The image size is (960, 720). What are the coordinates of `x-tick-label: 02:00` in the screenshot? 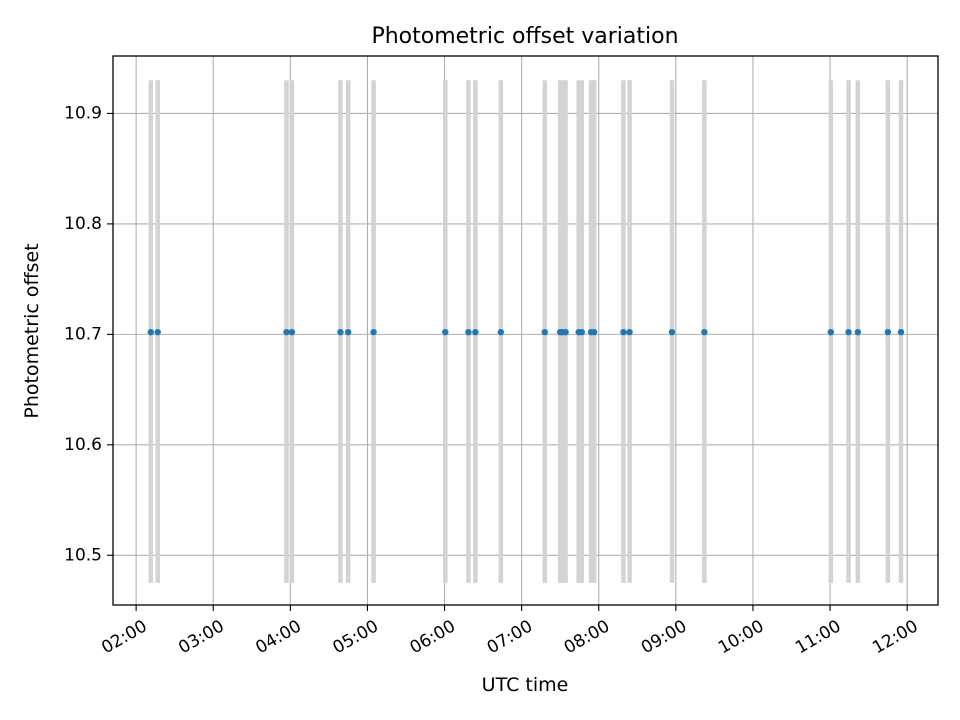 It's located at (124, 637).